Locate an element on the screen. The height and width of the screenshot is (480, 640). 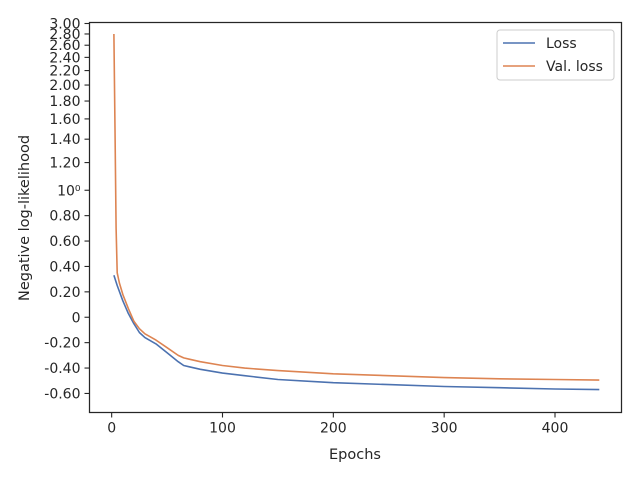
y-tick-label: 10⁰ is located at coordinates (69, 191).